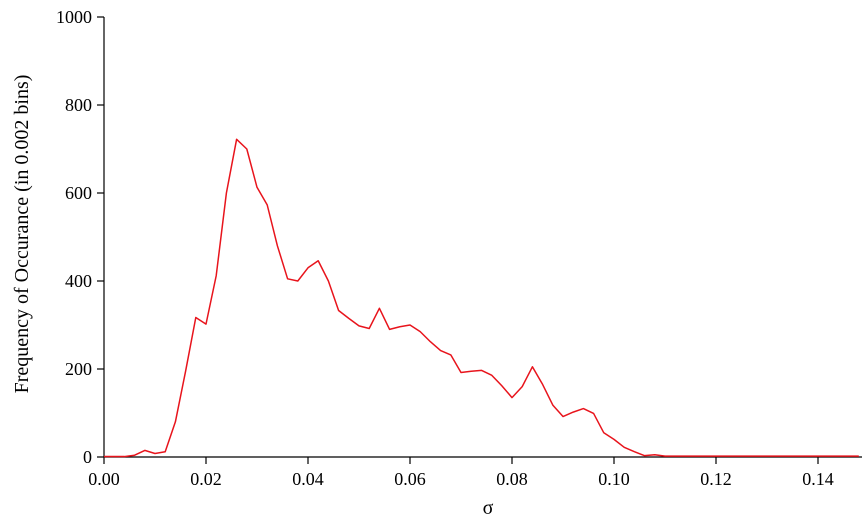 The image size is (862, 519). What do you see at coordinates (410, 479) in the screenshot?
I see `x-tick-label: 0.06` at bounding box center [410, 479].